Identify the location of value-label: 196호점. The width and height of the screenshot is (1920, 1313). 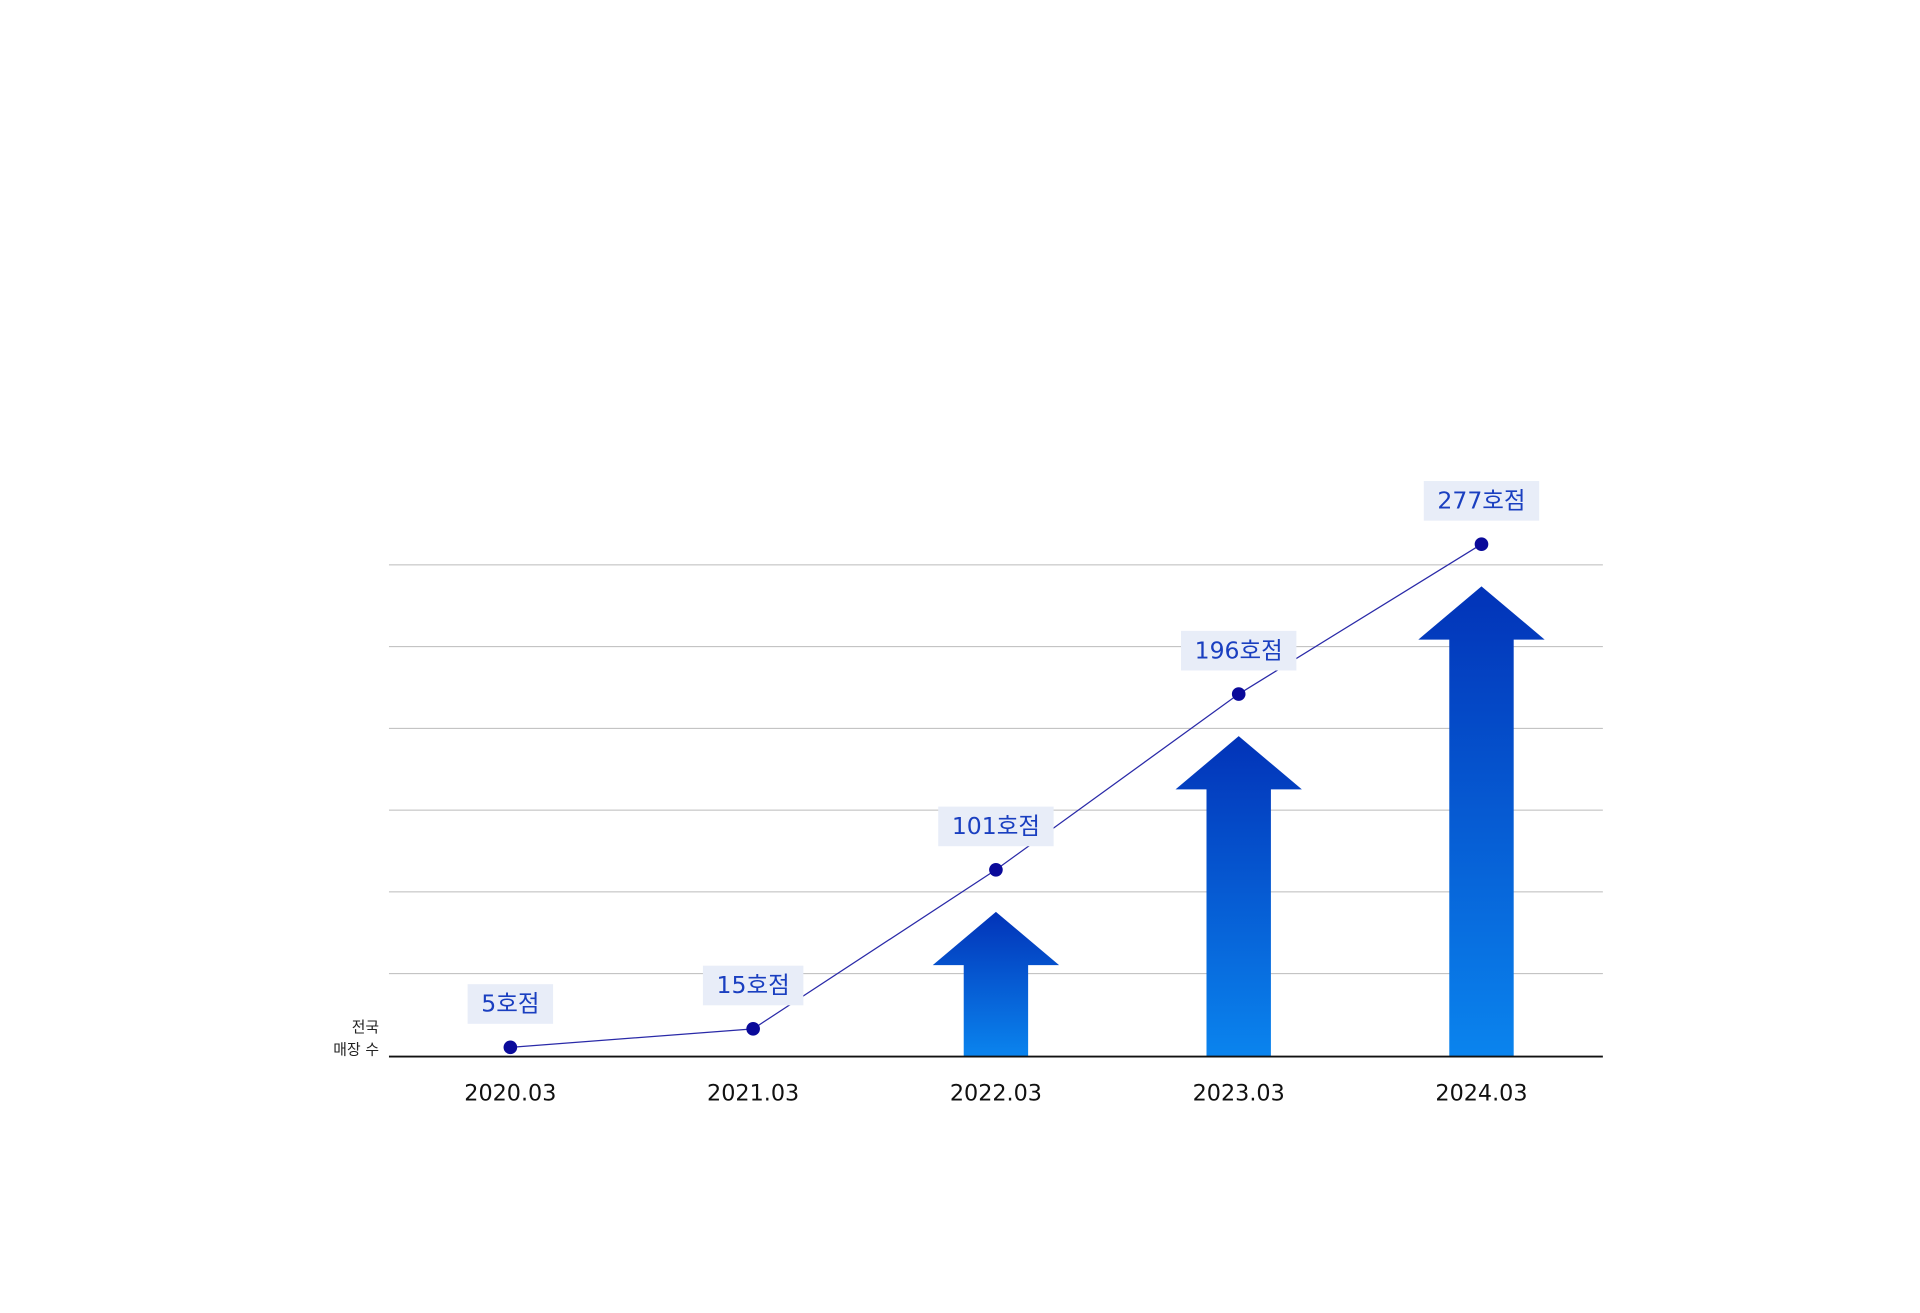
(1239, 650).